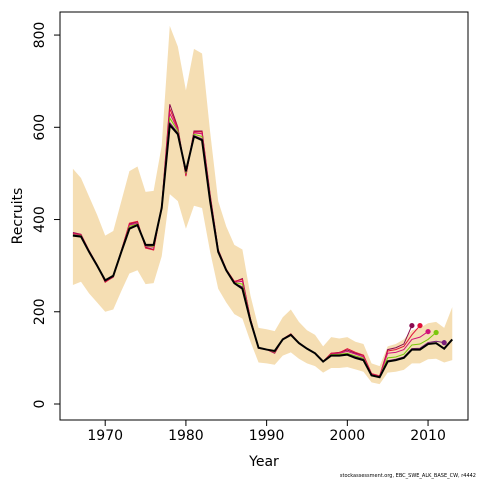  What do you see at coordinates (186, 436) in the screenshot?
I see `x-tick-label: 1980` at bounding box center [186, 436].